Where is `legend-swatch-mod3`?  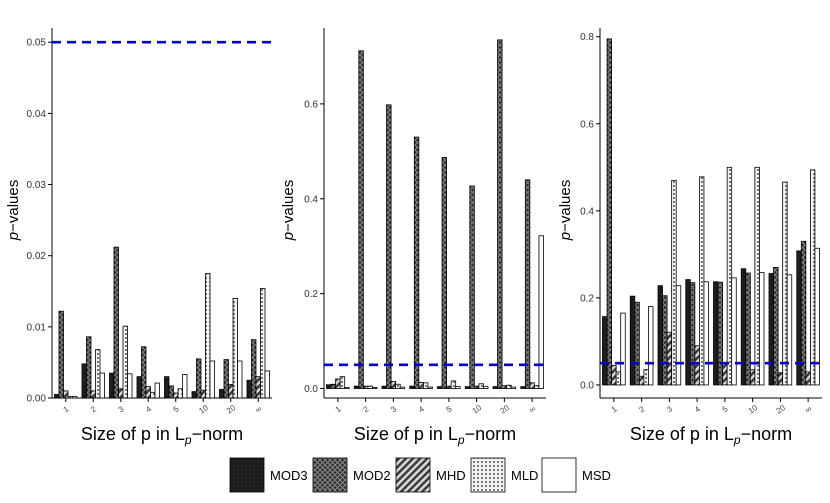 legend-swatch-mod3 is located at coordinates (247, 475).